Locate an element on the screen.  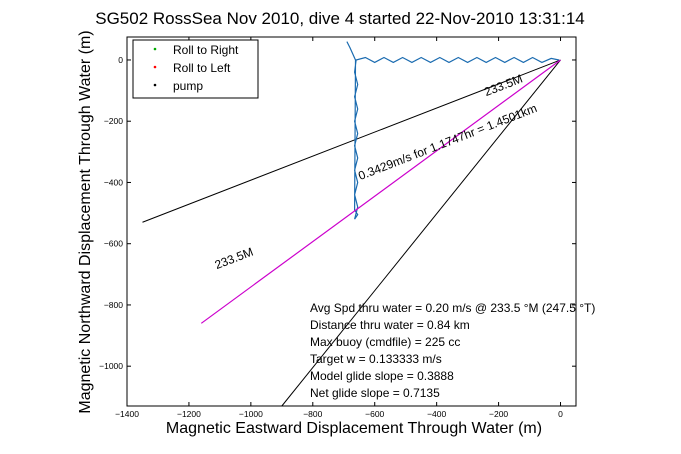
x-tick-label: −400 is located at coordinates (436, 414).